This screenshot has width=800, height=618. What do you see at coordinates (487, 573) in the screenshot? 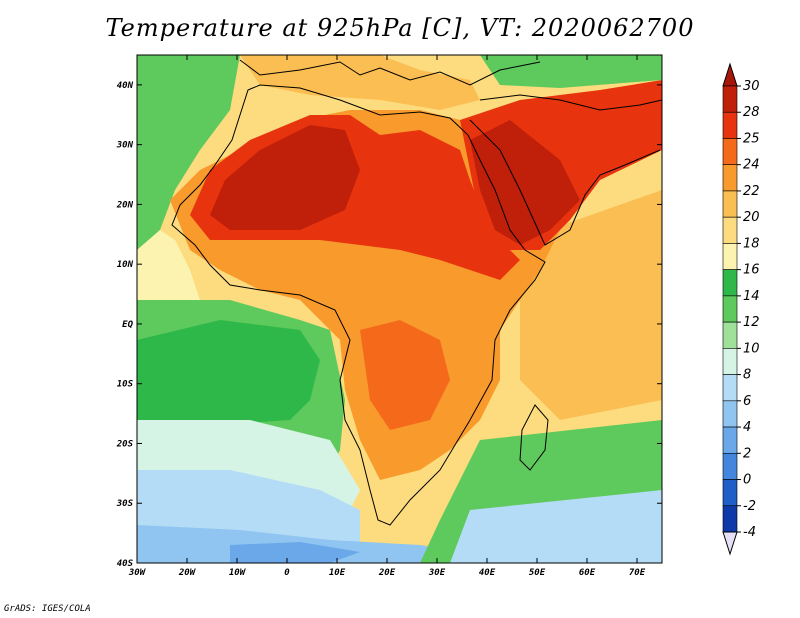
I see `lon-tick-label: 40E` at bounding box center [487, 573].